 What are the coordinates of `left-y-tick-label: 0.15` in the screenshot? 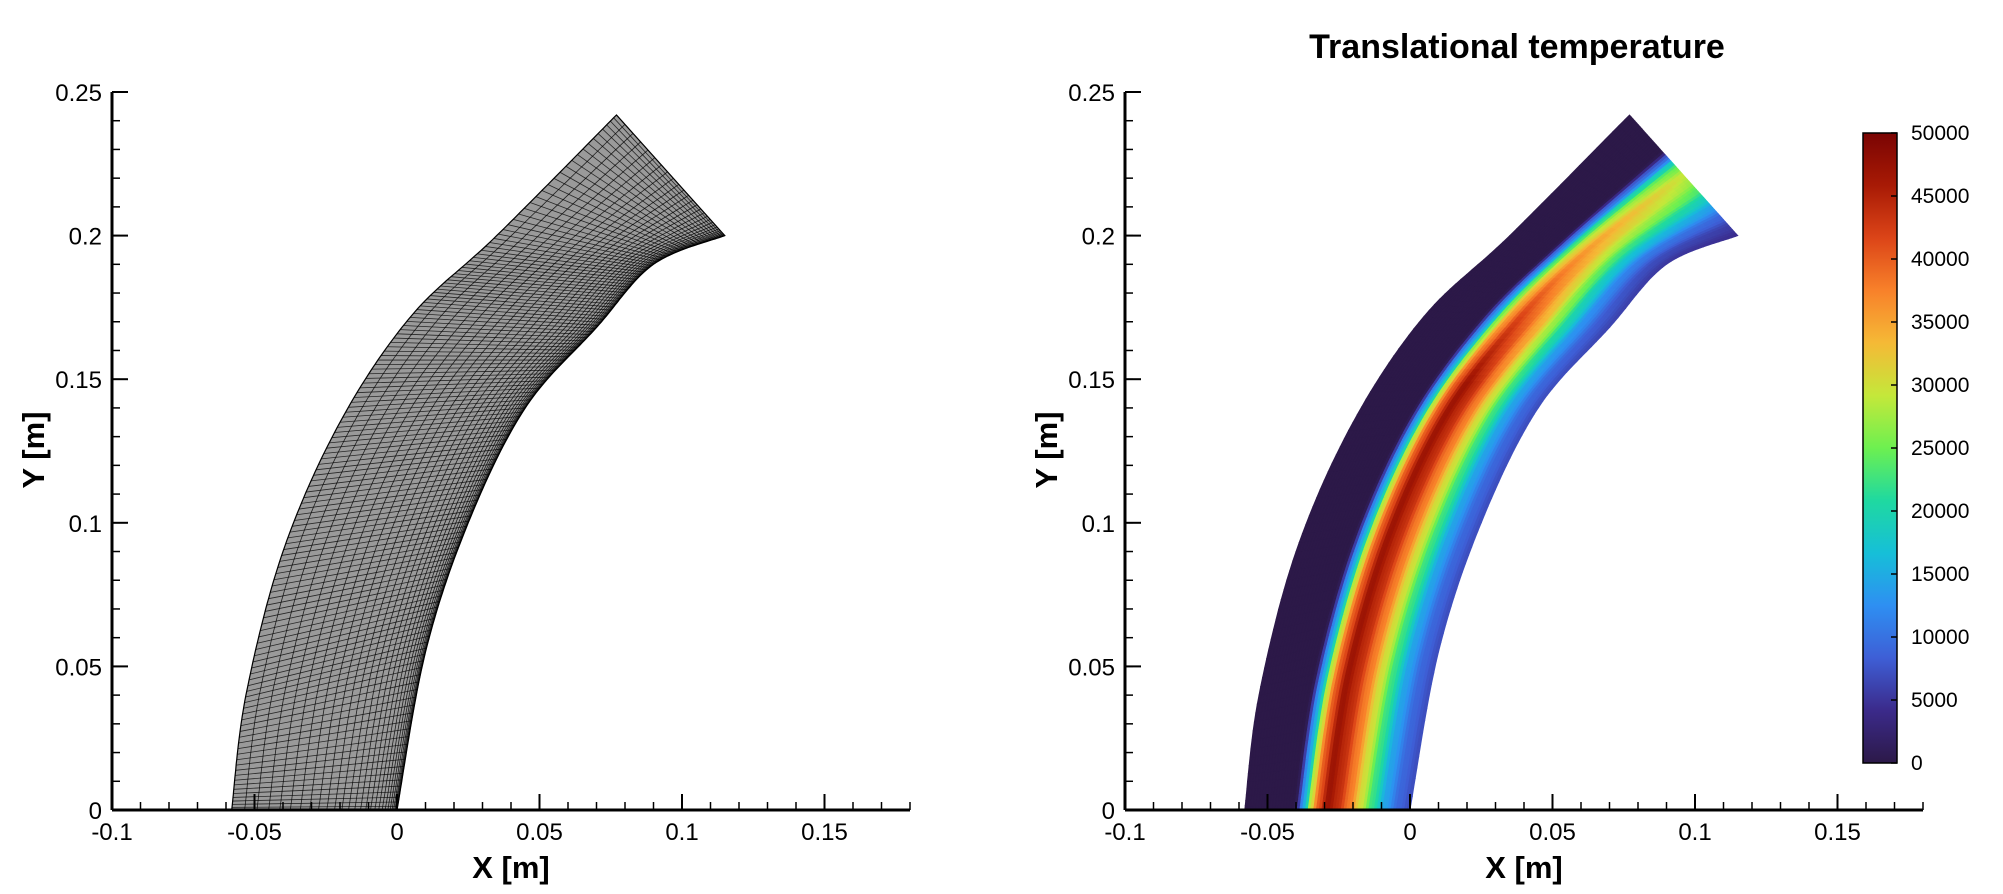 It's located at (78, 380).